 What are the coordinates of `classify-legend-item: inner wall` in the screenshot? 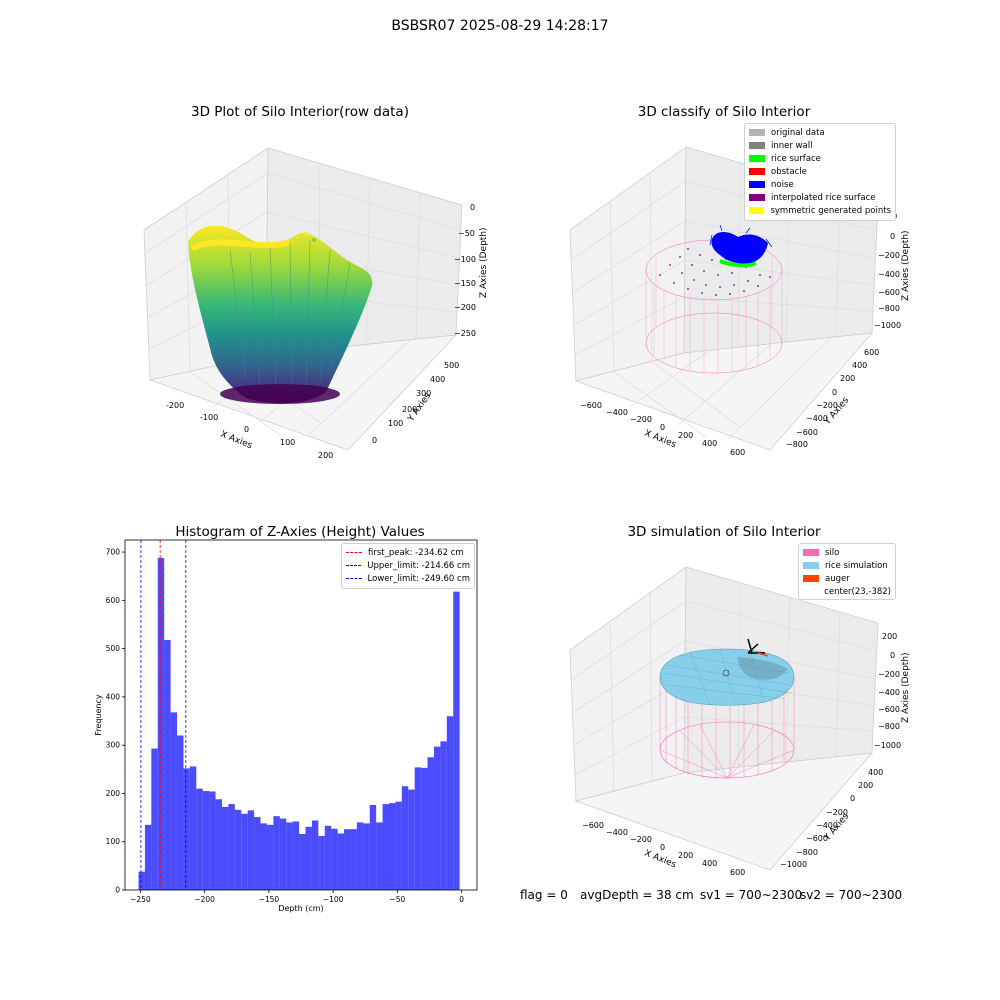 It's located at (820, 145).